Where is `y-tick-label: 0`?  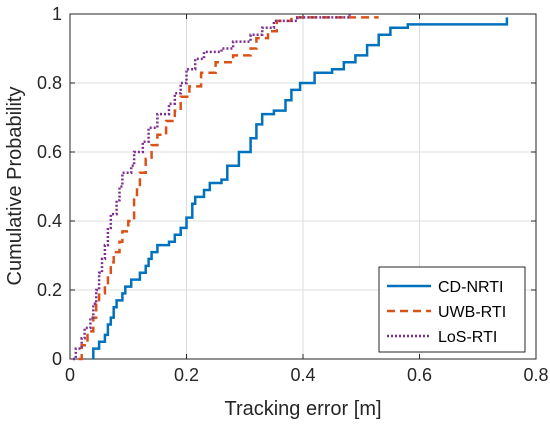
y-tick-label: 0 is located at coordinates (57, 359).